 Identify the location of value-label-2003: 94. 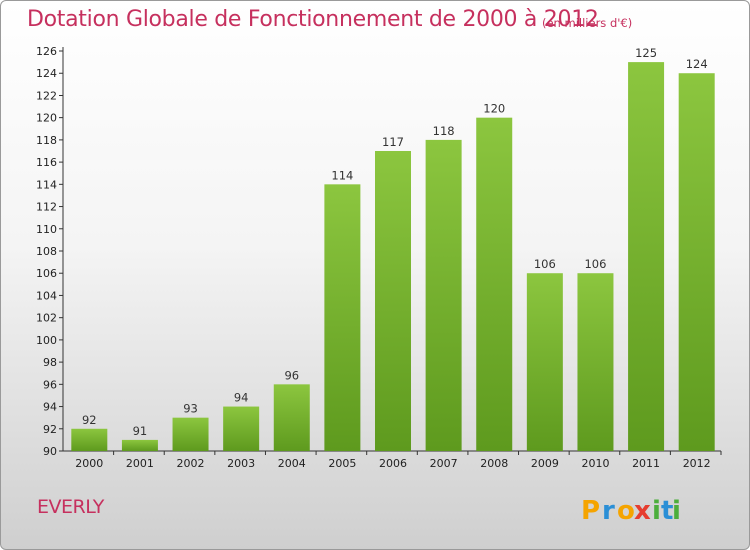
(241, 398).